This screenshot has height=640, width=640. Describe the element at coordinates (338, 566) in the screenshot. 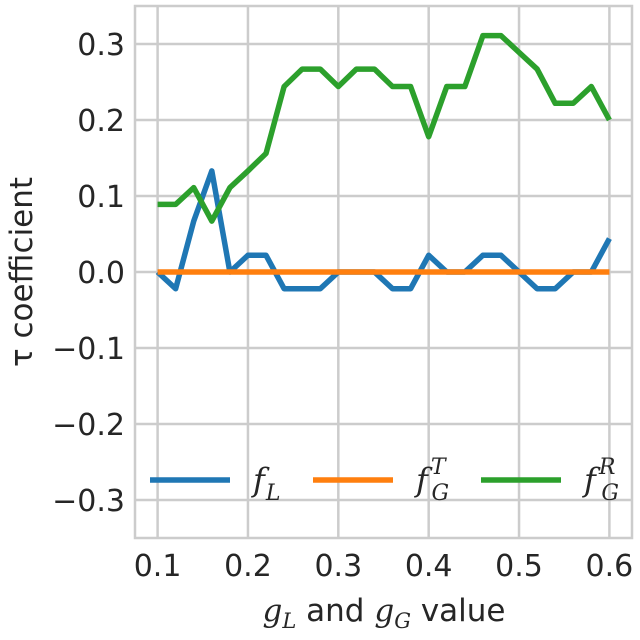

I see `x-tick-label: 0.3` at that location.